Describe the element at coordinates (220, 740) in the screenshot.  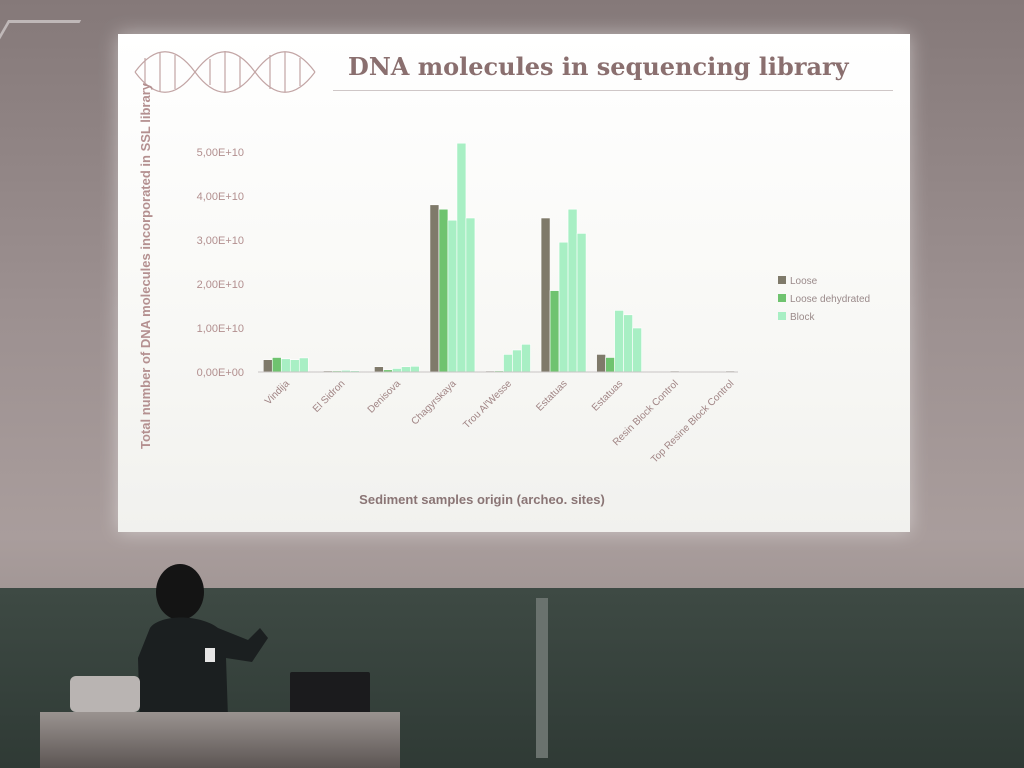
I see `podium` at that location.